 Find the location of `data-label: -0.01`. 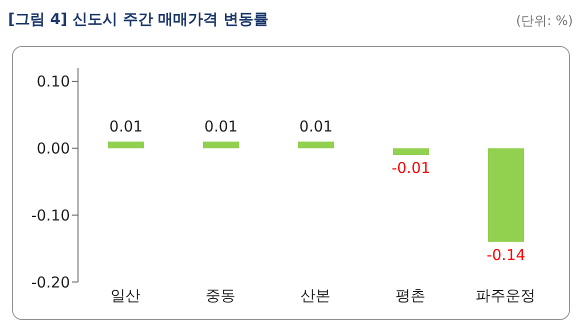

data-label: -0.01 is located at coordinates (411, 167).